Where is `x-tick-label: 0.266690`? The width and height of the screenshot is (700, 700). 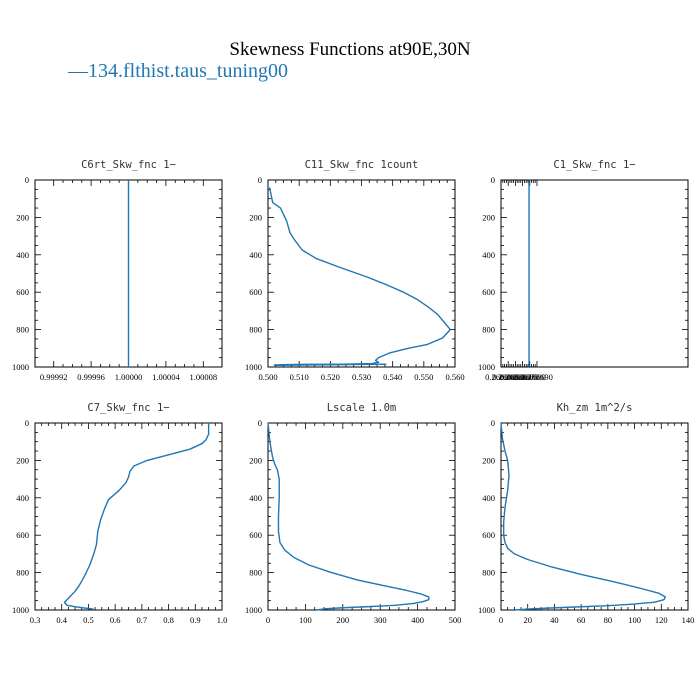
x-tick-label: 0.266690 is located at coordinates (537, 377).